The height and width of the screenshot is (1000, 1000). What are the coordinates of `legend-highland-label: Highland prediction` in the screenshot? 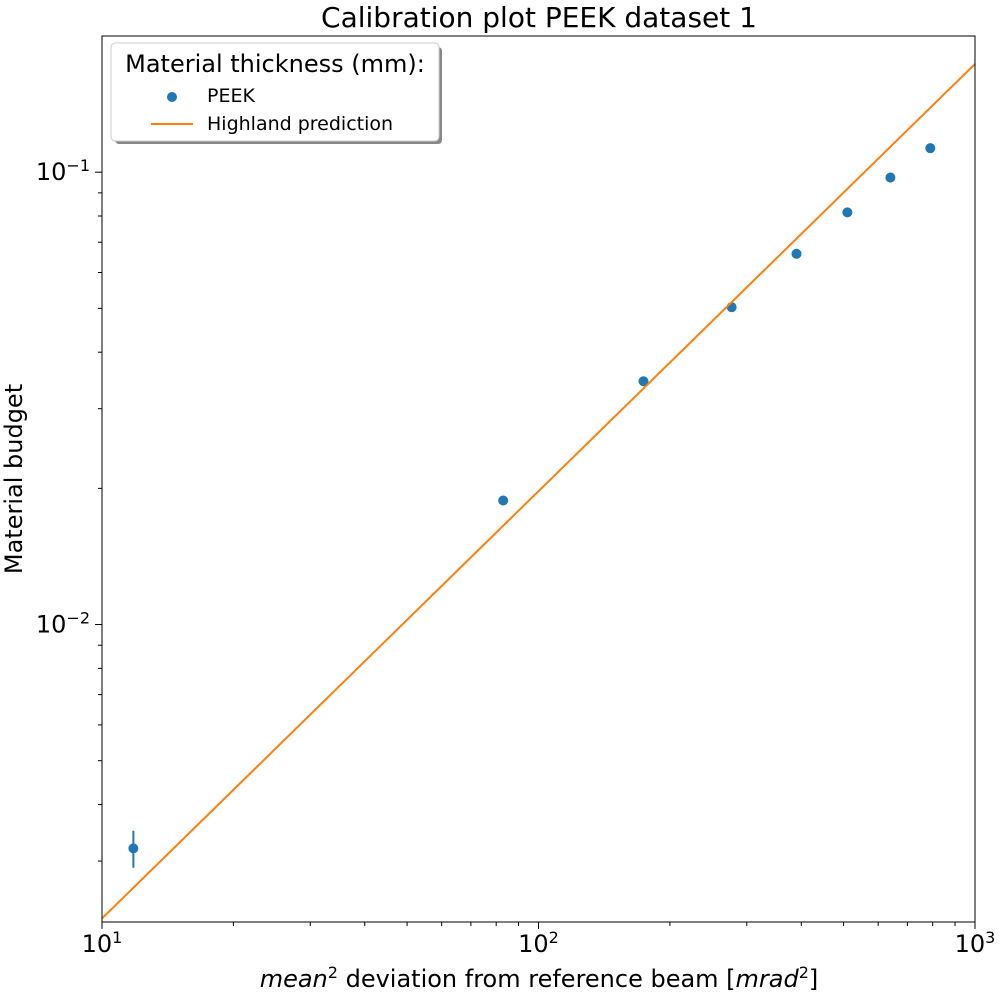 It's located at (300, 124).